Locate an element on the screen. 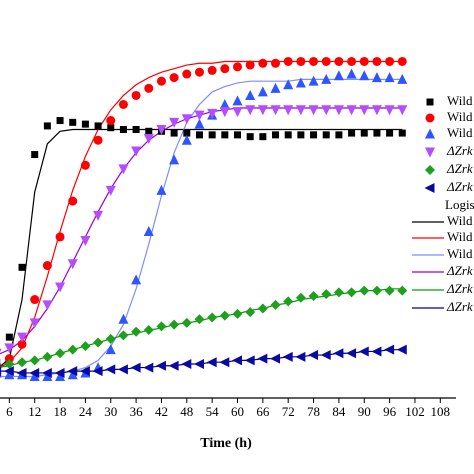 The height and width of the screenshot is (474, 474). x-tick-label: 42 is located at coordinates (161, 411).